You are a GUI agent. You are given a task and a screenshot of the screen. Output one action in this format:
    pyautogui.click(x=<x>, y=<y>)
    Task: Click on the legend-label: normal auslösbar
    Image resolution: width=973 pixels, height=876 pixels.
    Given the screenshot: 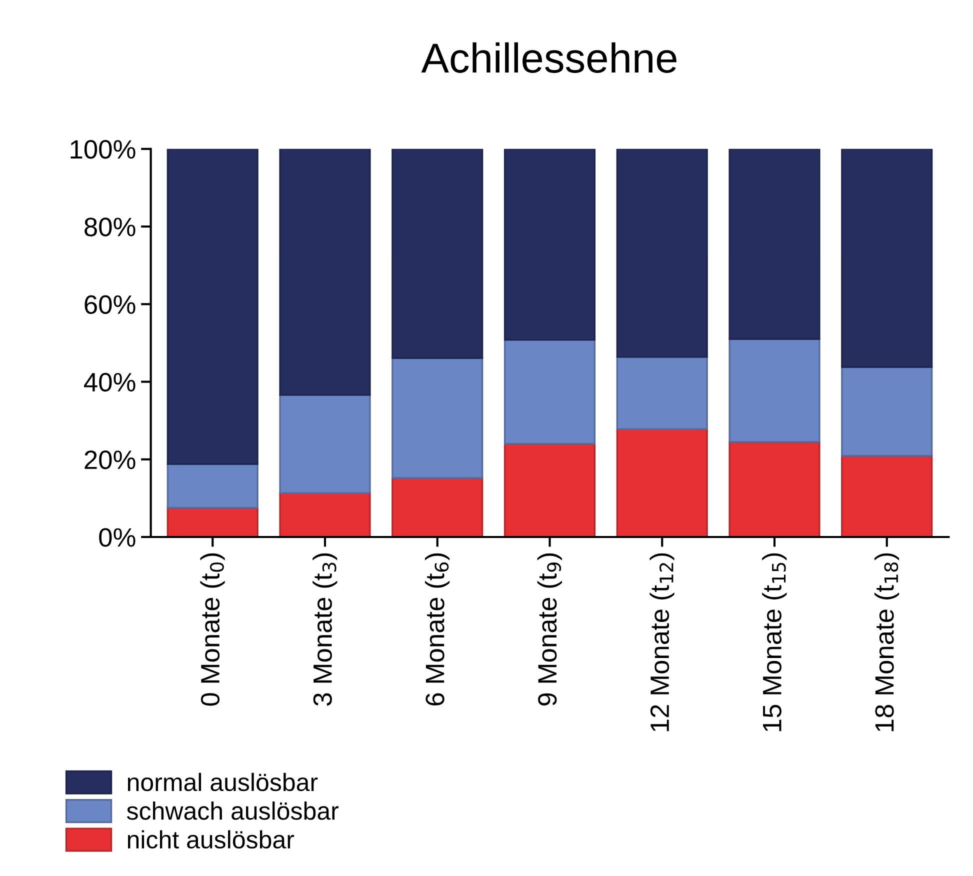 What is the action you would take?
    pyautogui.click(x=223, y=782)
    